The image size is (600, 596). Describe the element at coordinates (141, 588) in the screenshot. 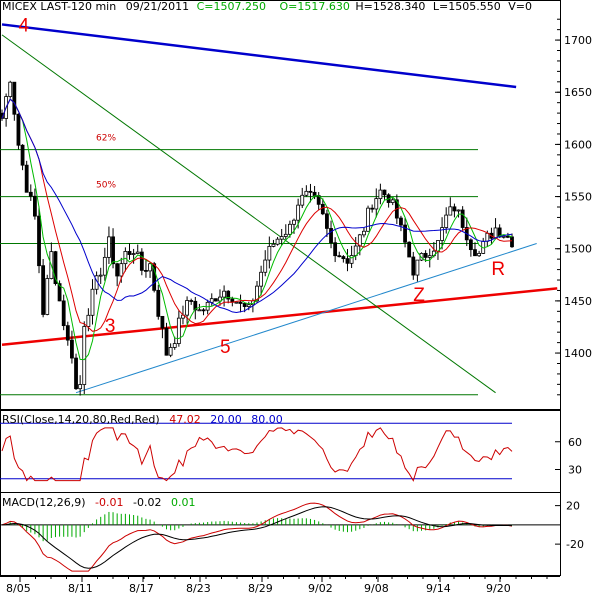

I see `x-tick-label-2: 8/17` at that location.